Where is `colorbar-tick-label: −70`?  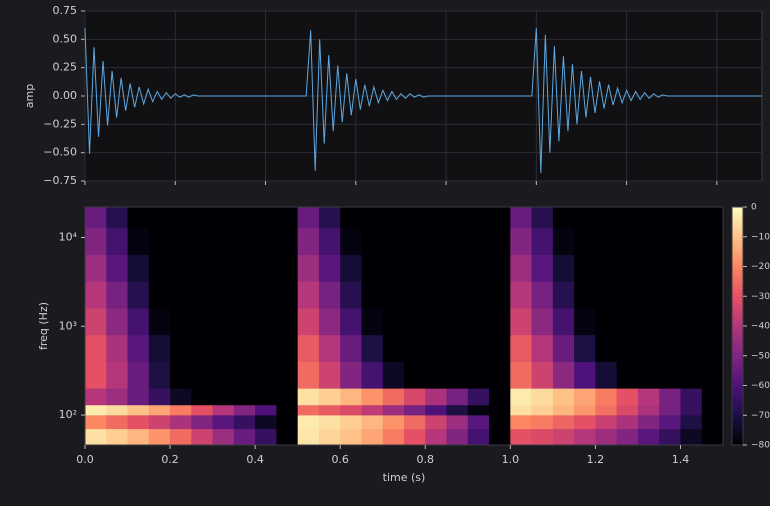
colorbar-tick-label: −70 is located at coordinates (760, 416).